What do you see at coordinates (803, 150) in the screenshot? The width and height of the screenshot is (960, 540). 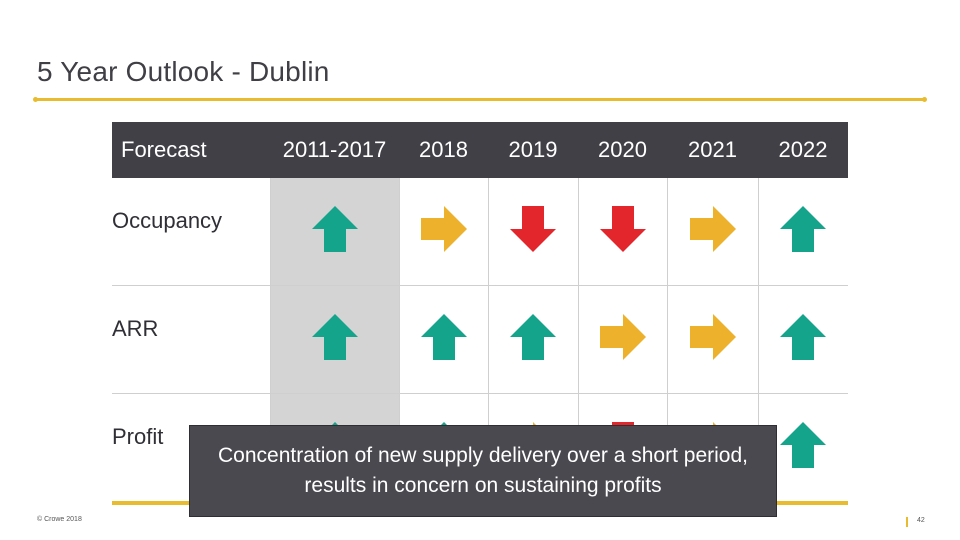 I see `header-year: 2022` at bounding box center [803, 150].